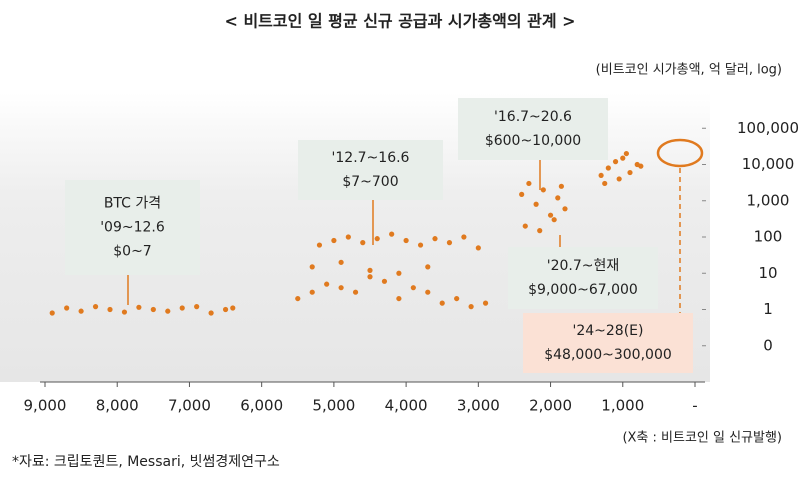 This screenshot has height=483, width=800. Describe the element at coordinates (117, 406) in the screenshot. I see `x-tick-label: 8,000` at that location.